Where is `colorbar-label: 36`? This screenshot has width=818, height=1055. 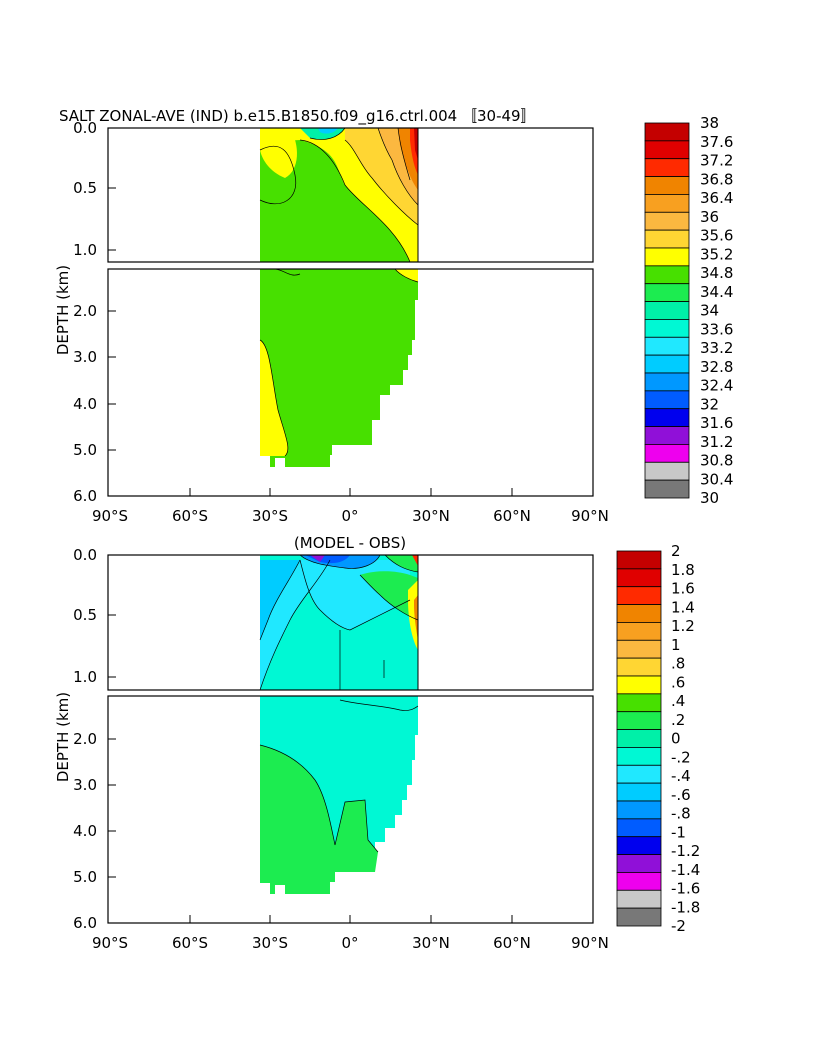 colorbar-label: 36 is located at coordinates (709, 217).